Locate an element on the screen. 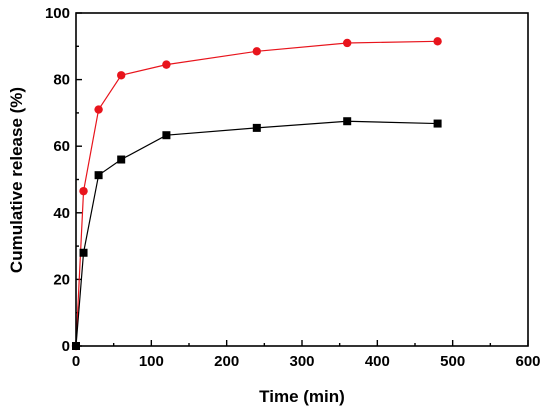 This screenshot has height=413, width=550. x-tick-label: 200 is located at coordinates (226, 361).